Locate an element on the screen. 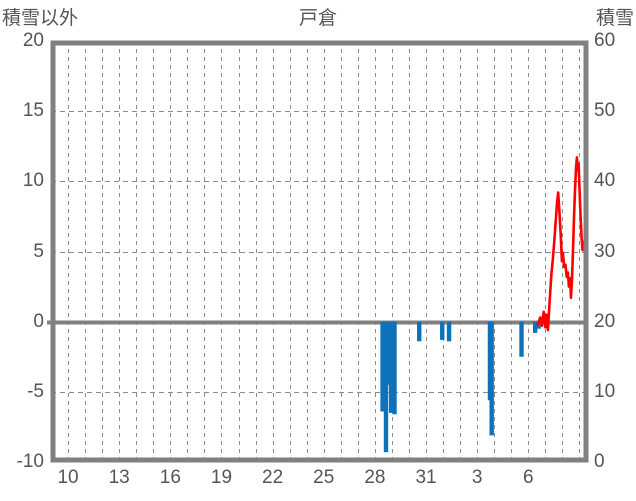 Image resolution: width=636 pixels, height=501 pixels. y-axis-right-tick: 30 is located at coordinates (605, 251).